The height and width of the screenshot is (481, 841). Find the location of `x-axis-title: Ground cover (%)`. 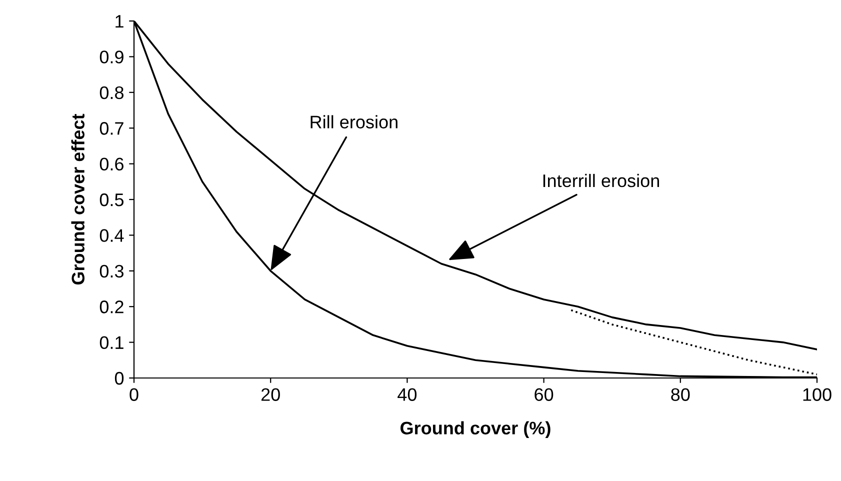

x-axis-title: Ground cover (%) is located at coordinates (475, 429).